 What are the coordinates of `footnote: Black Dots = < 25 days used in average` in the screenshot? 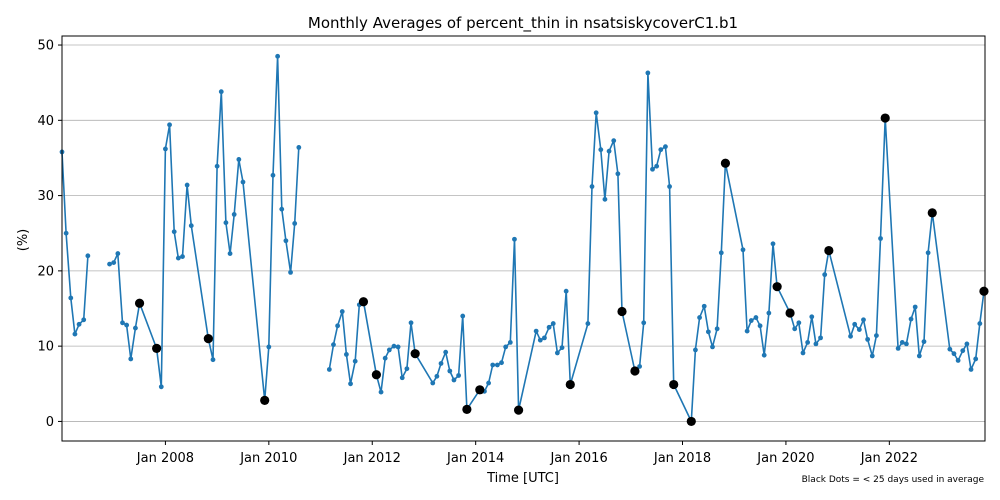 It's located at (893, 480).